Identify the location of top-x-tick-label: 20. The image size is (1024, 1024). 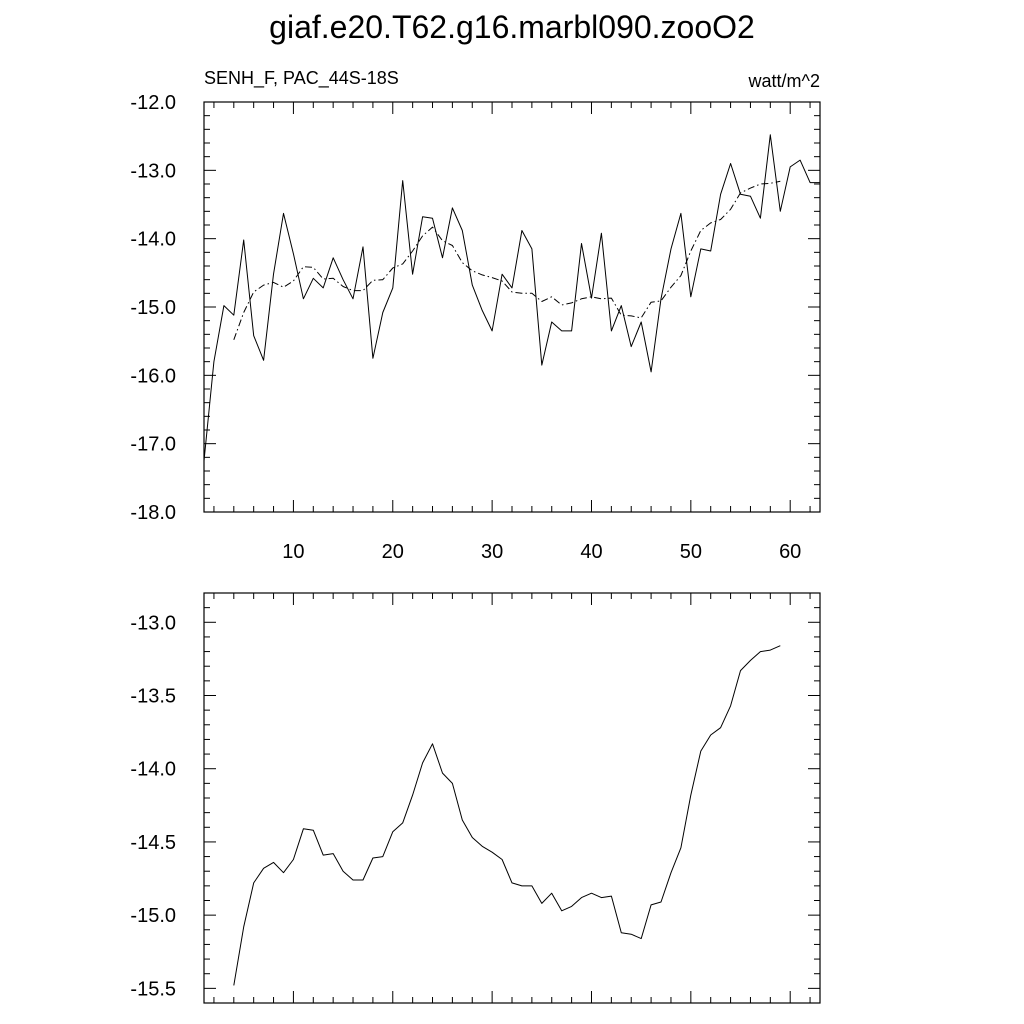
(393, 552).